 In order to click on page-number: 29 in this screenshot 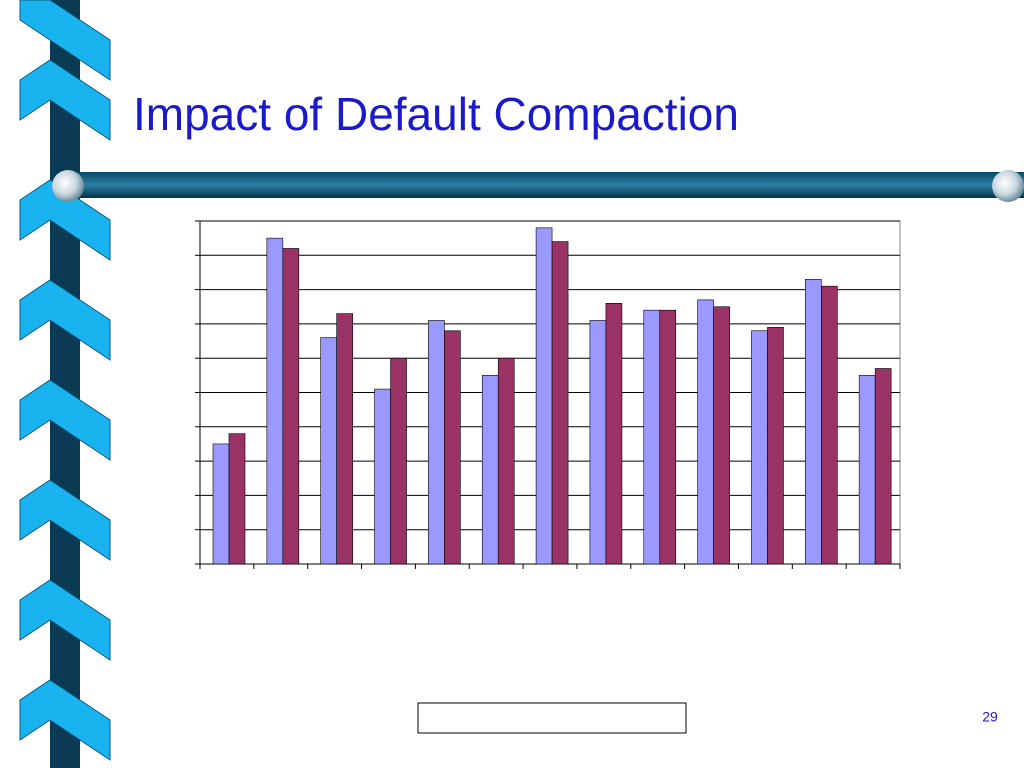, I will do `click(990, 717)`.